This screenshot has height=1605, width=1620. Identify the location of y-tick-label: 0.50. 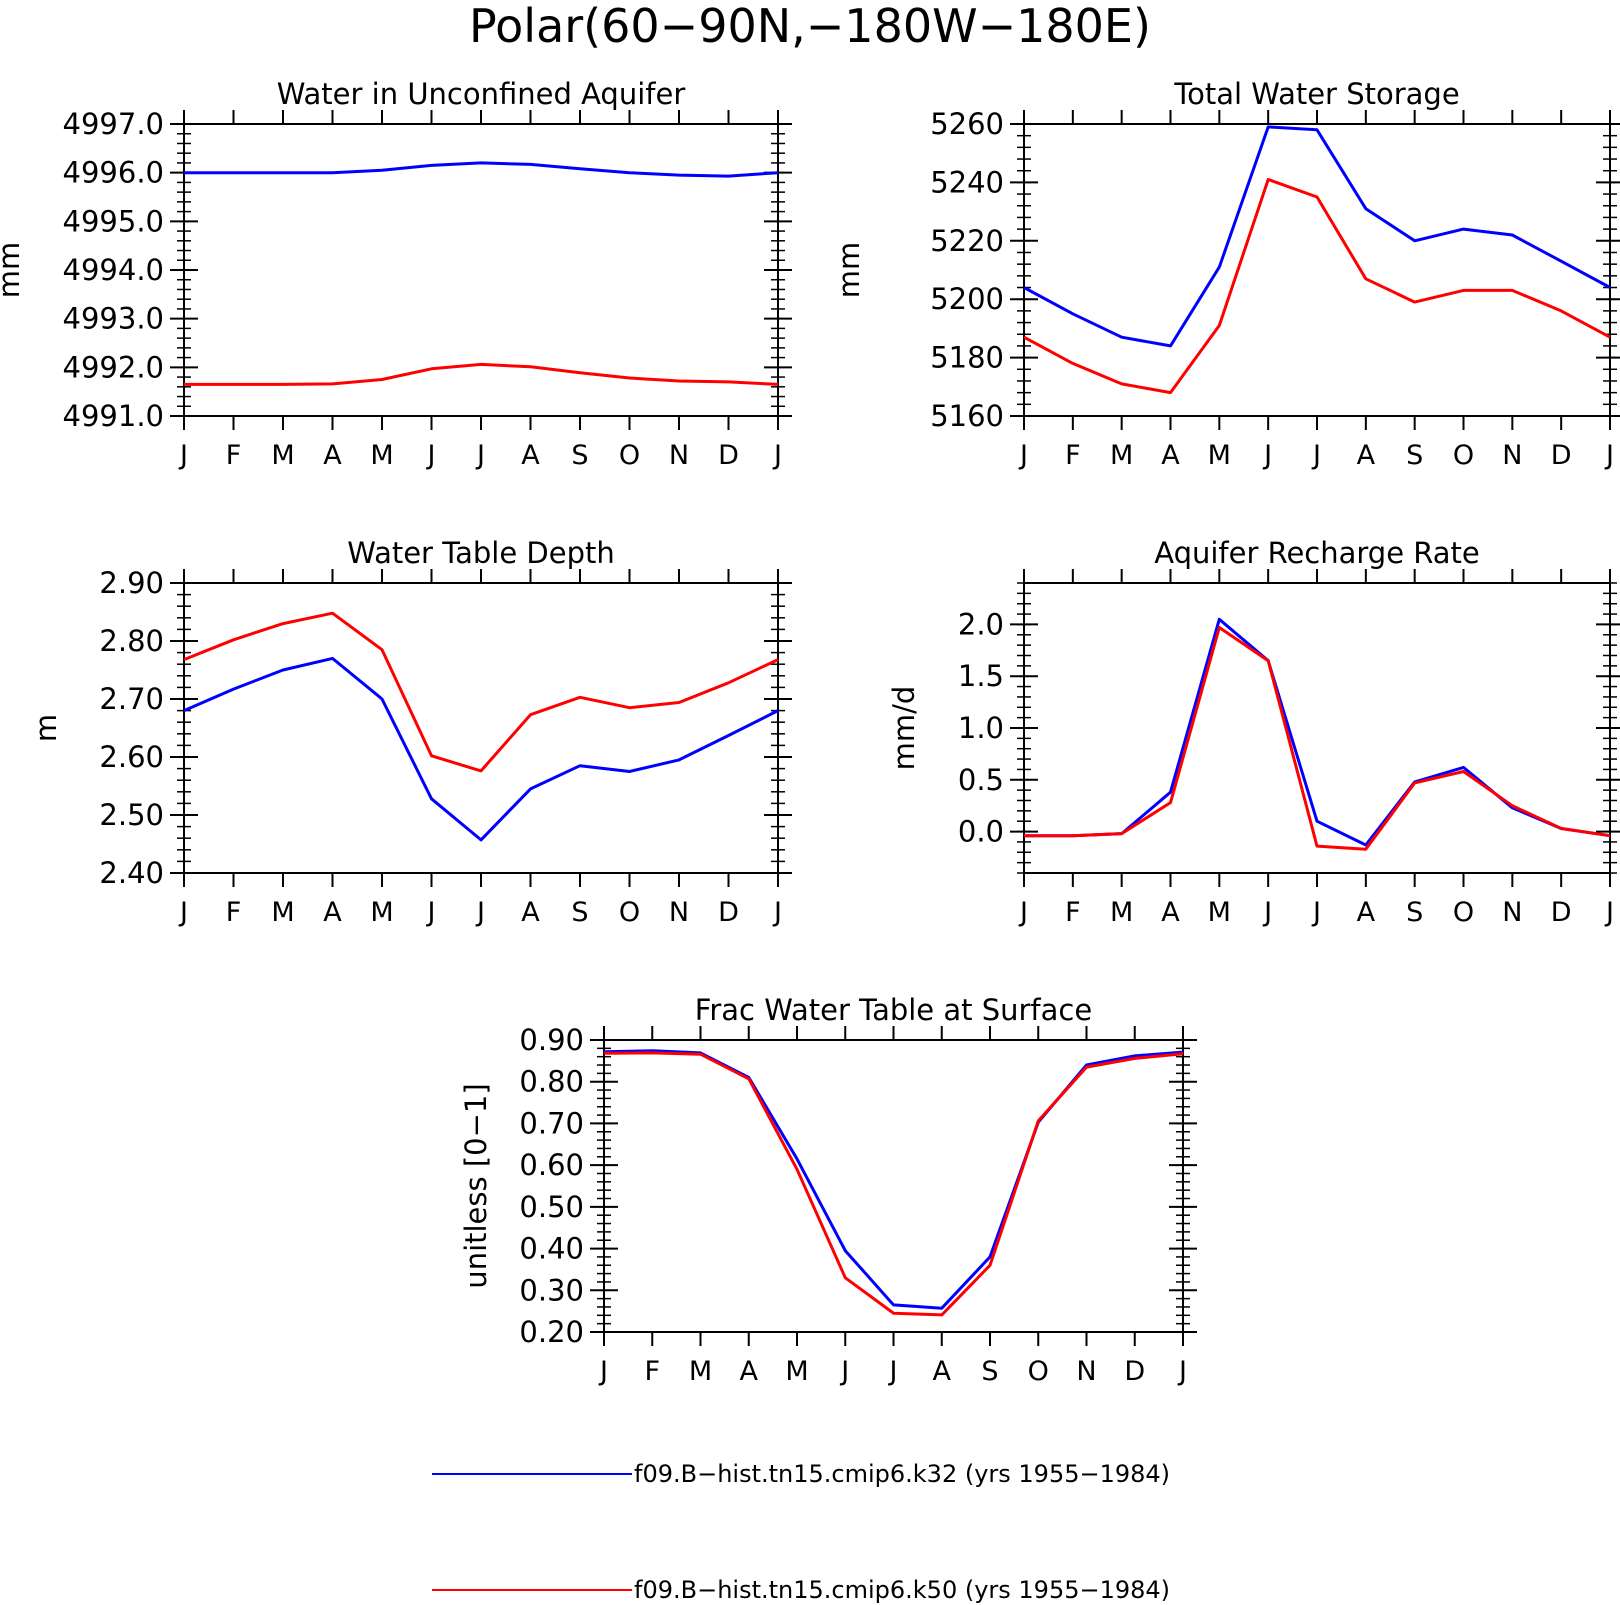
(551, 1207).